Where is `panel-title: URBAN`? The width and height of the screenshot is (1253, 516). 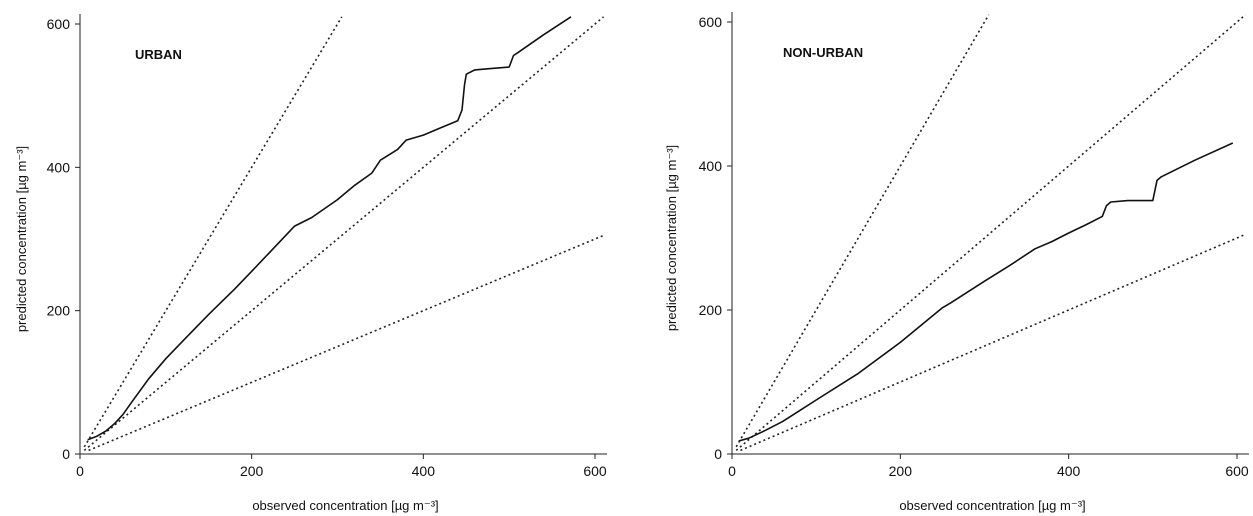 panel-title: URBAN is located at coordinates (158, 54).